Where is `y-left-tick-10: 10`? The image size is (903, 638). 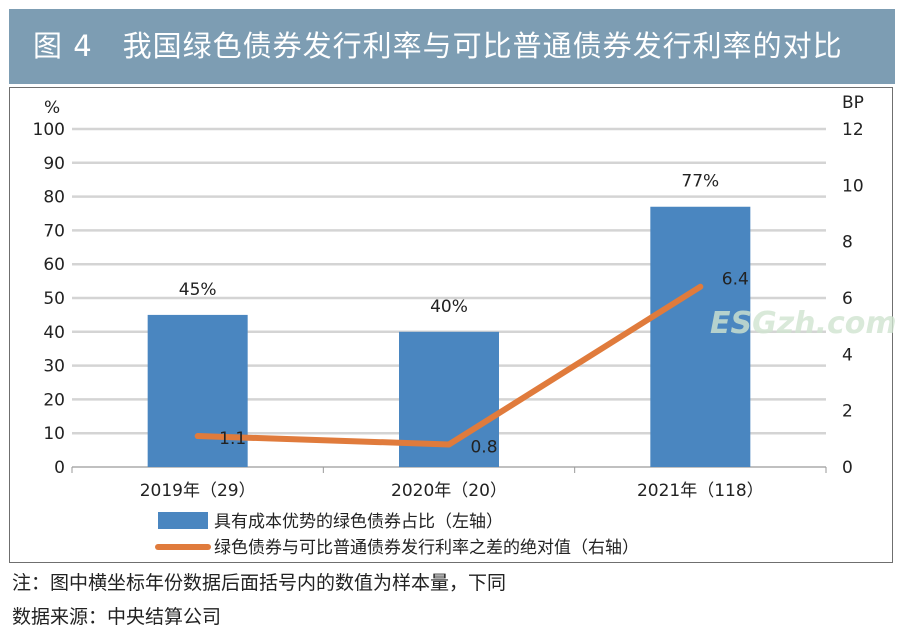 y-left-tick-10: 10 is located at coordinates (54, 434).